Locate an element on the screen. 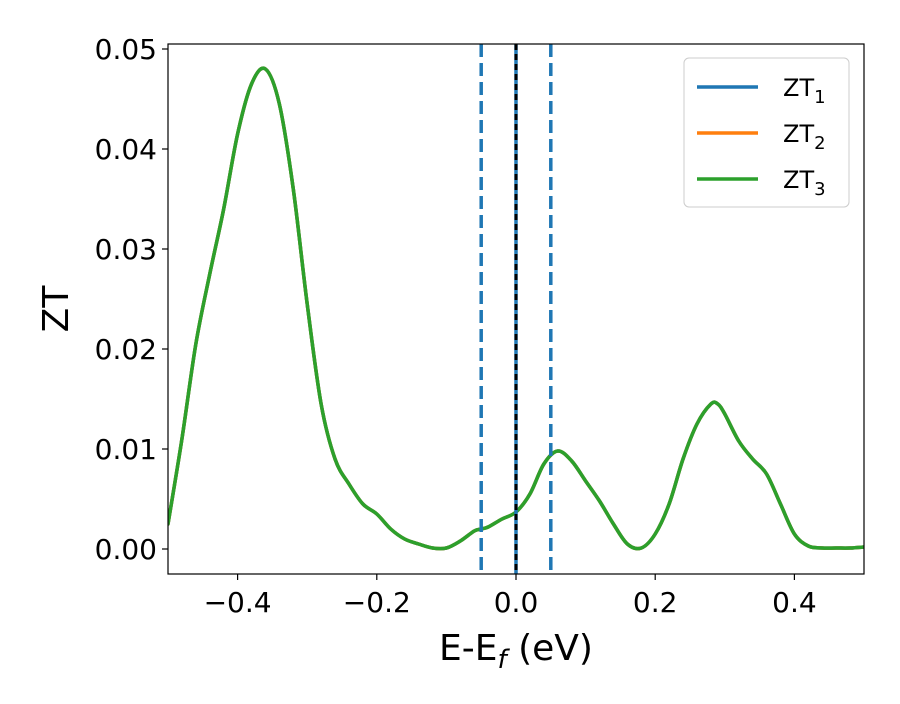 This screenshot has height=704, width=900. x-axis-label-unit: (eV) is located at coordinates (550, 648).